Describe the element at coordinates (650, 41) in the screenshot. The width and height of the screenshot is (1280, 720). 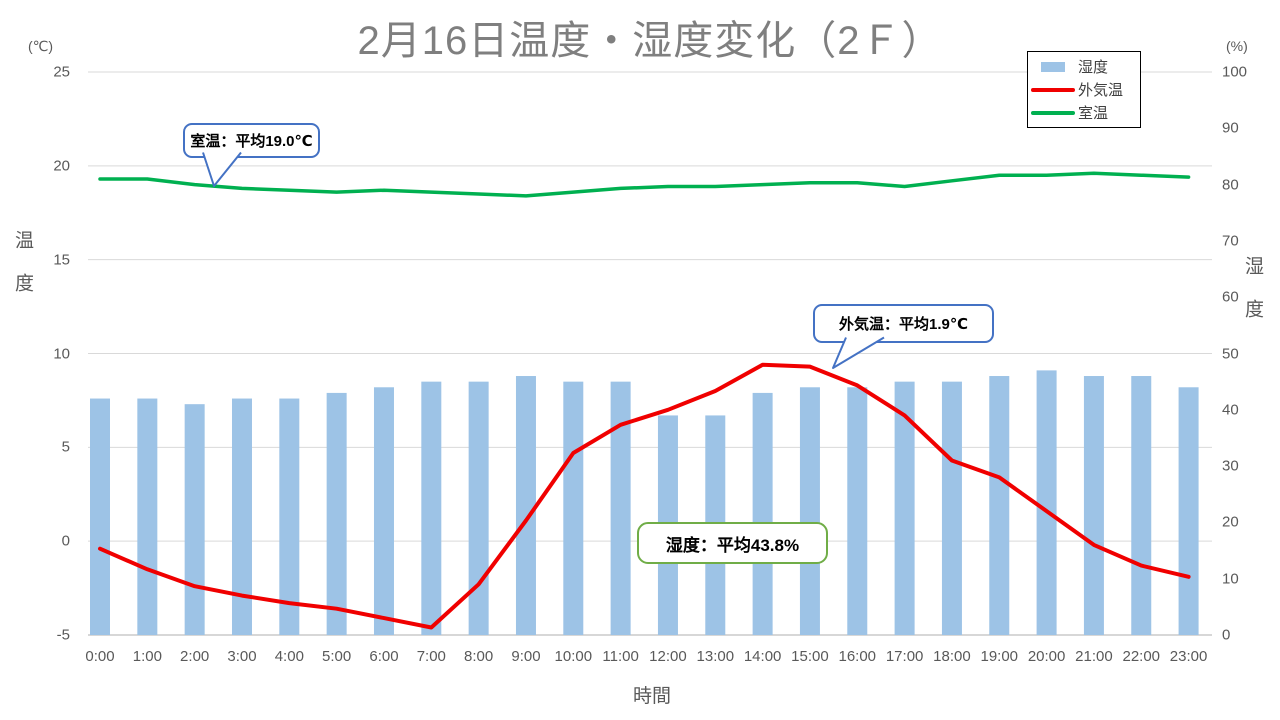
I see `chart-title: 2月16日温度・湿度変化（2Ｆ）` at that location.